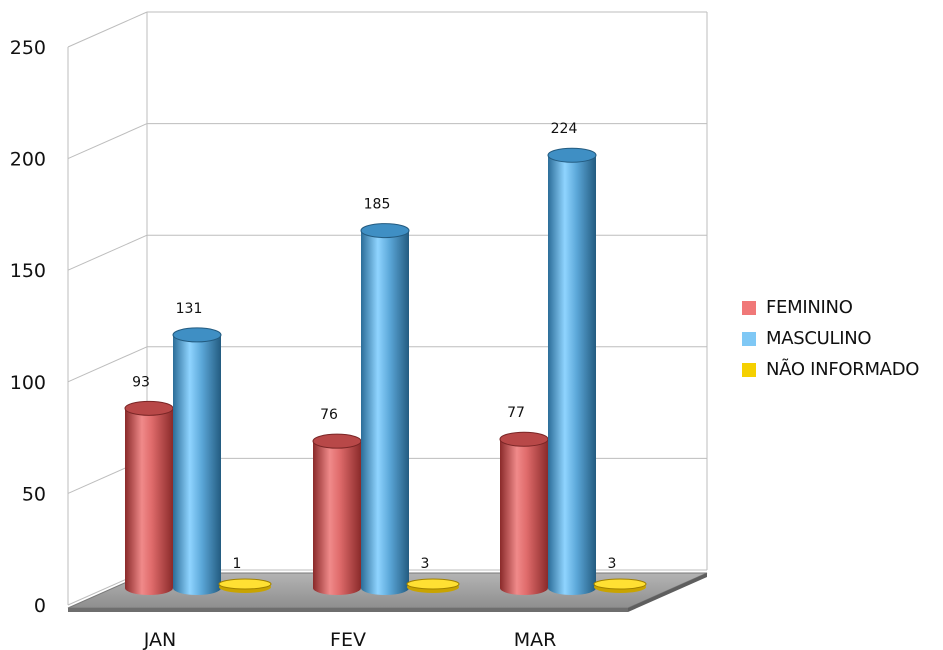 This screenshot has width=943, height=650. Describe the element at coordinates (809, 307) in the screenshot. I see `legend-label-feminino: FEMININO` at that location.